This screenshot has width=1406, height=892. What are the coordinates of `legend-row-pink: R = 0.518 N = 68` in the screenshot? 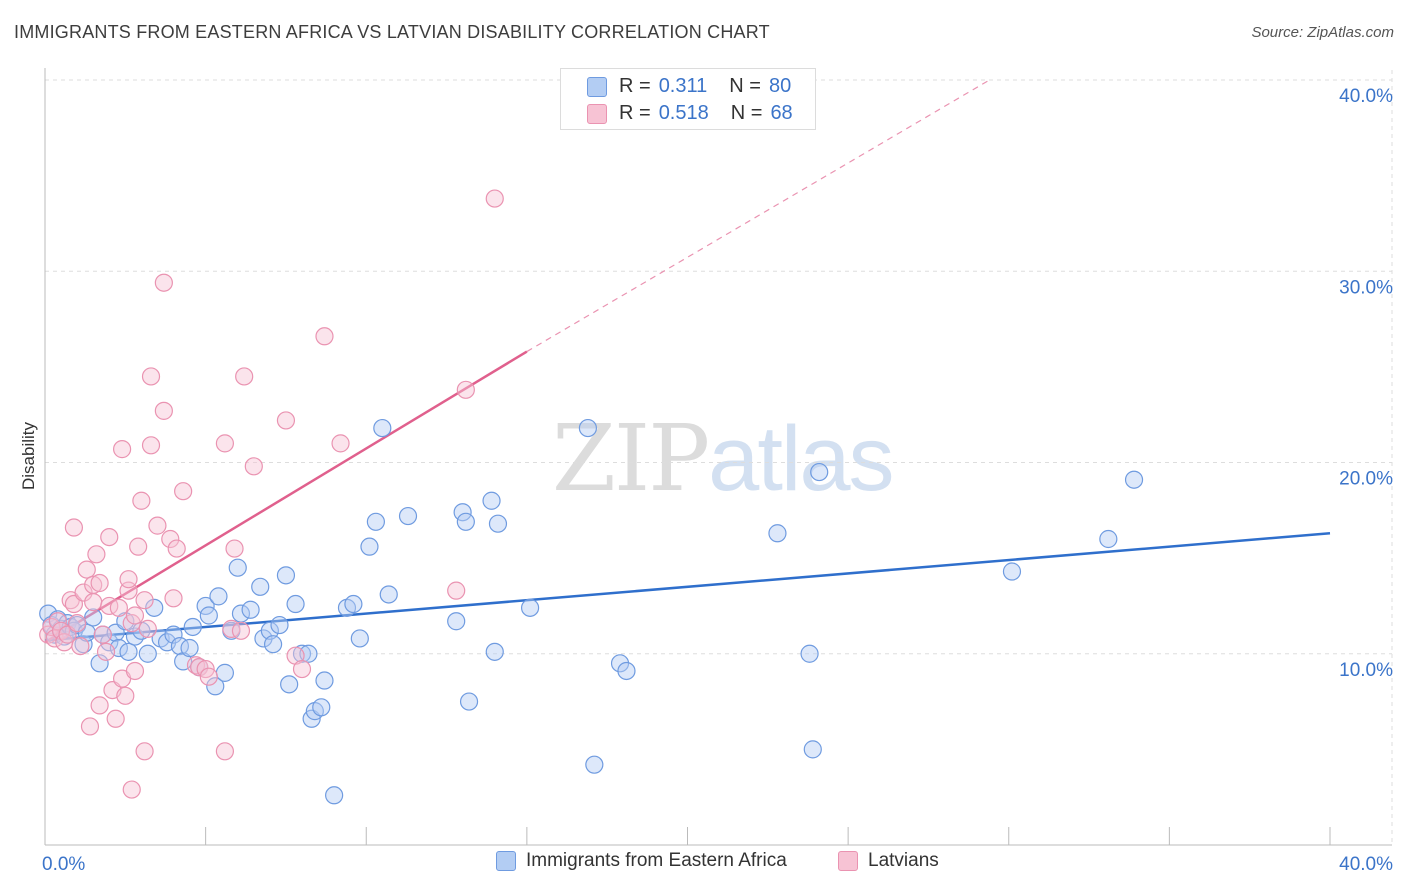 It's located at (690, 113).